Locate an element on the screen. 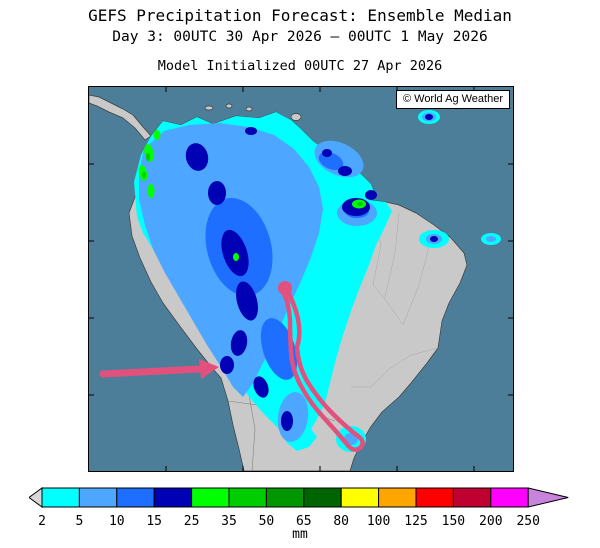 Image resolution: width=600 pixels, height=548 pixels. legend-under-range-arrow is located at coordinates (35, 497).